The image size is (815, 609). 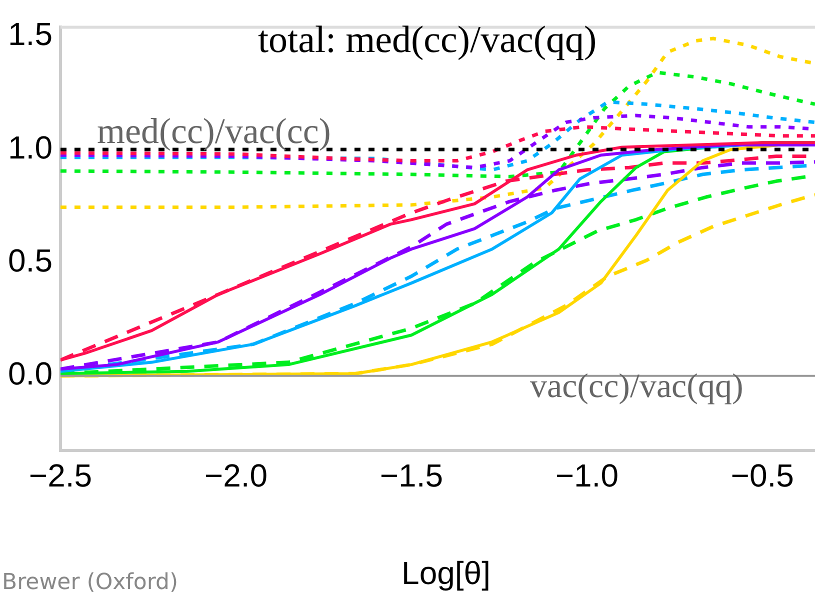 I want to click on x-tick-label: −1.0, so click(x=586, y=476).